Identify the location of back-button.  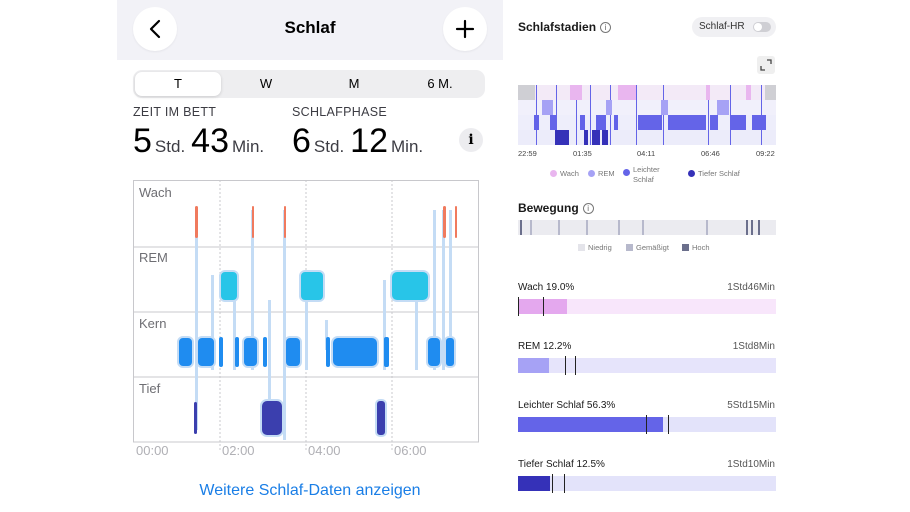
(155, 29).